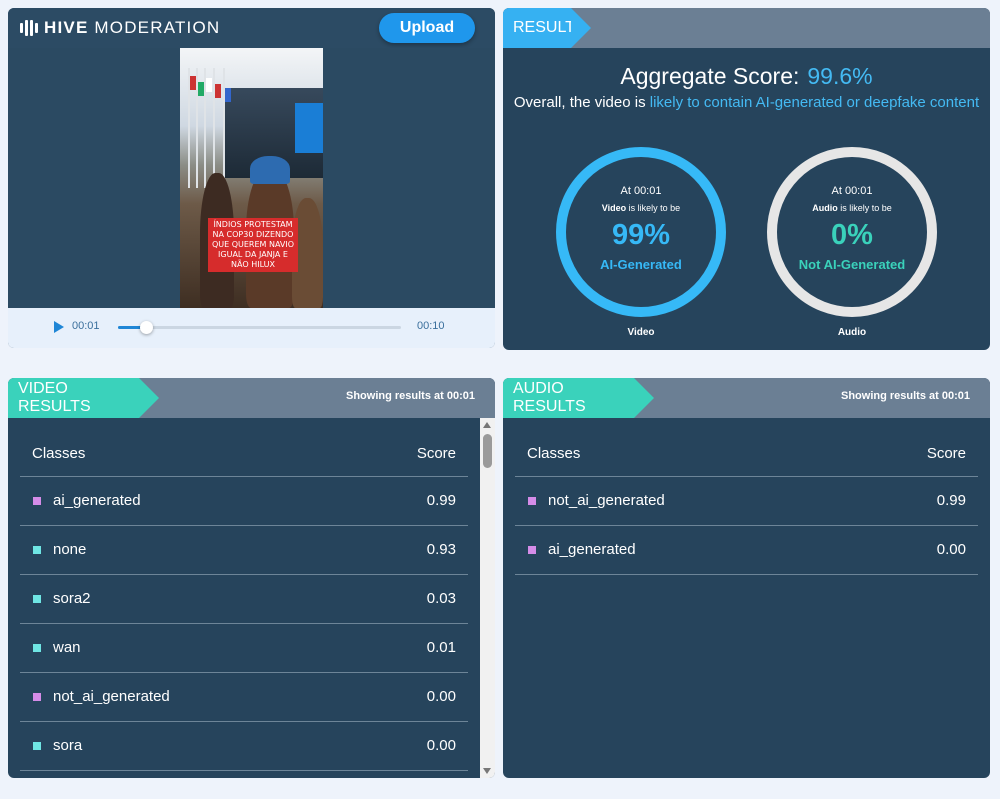  Describe the element at coordinates (66, 27) in the screenshot. I see `logo-bold: HIVE` at that location.